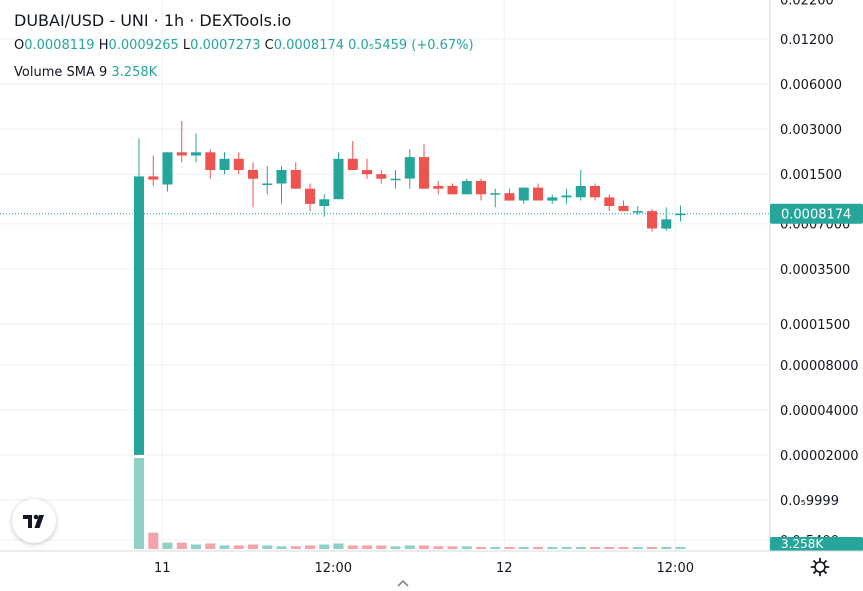  I want to click on open-value: 0.0008119, so click(59, 45).